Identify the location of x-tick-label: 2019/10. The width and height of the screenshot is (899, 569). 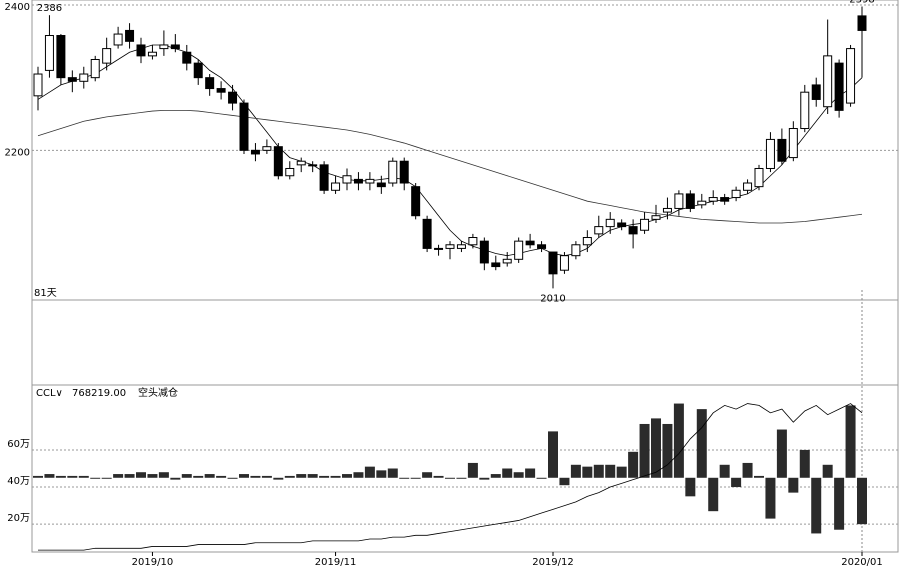
(153, 562).